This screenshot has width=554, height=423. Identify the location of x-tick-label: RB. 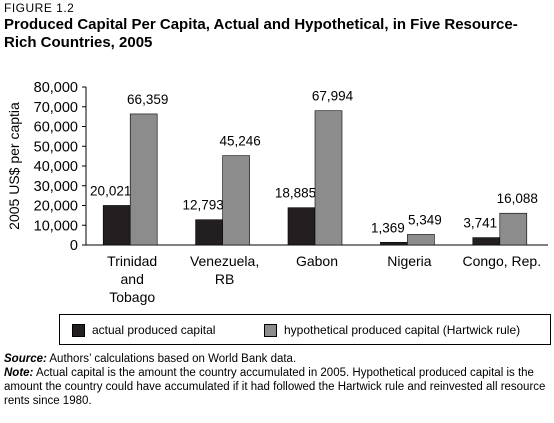
(224, 279).